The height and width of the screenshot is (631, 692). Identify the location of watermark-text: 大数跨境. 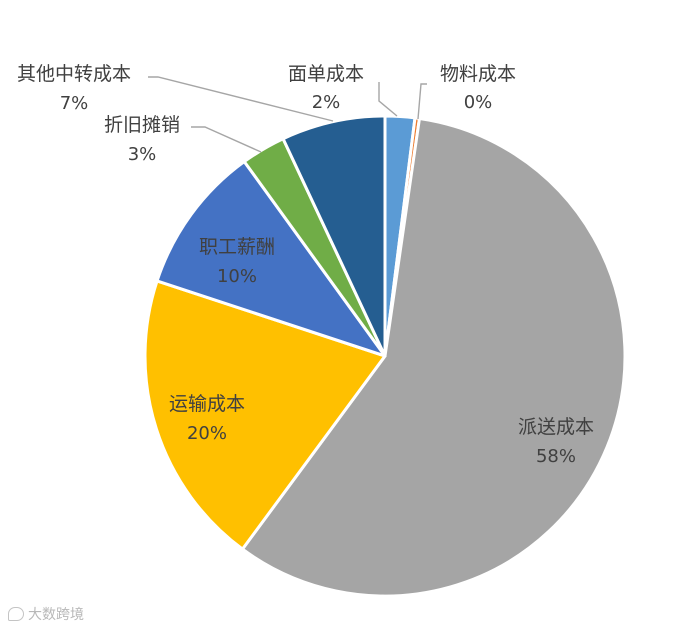
(56, 615).